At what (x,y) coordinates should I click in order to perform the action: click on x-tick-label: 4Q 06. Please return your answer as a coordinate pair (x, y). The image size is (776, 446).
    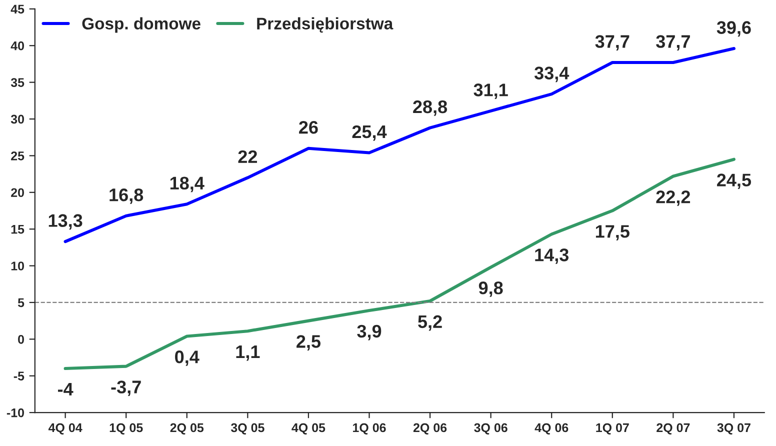
    Looking at the image, I should click on (551, 428).